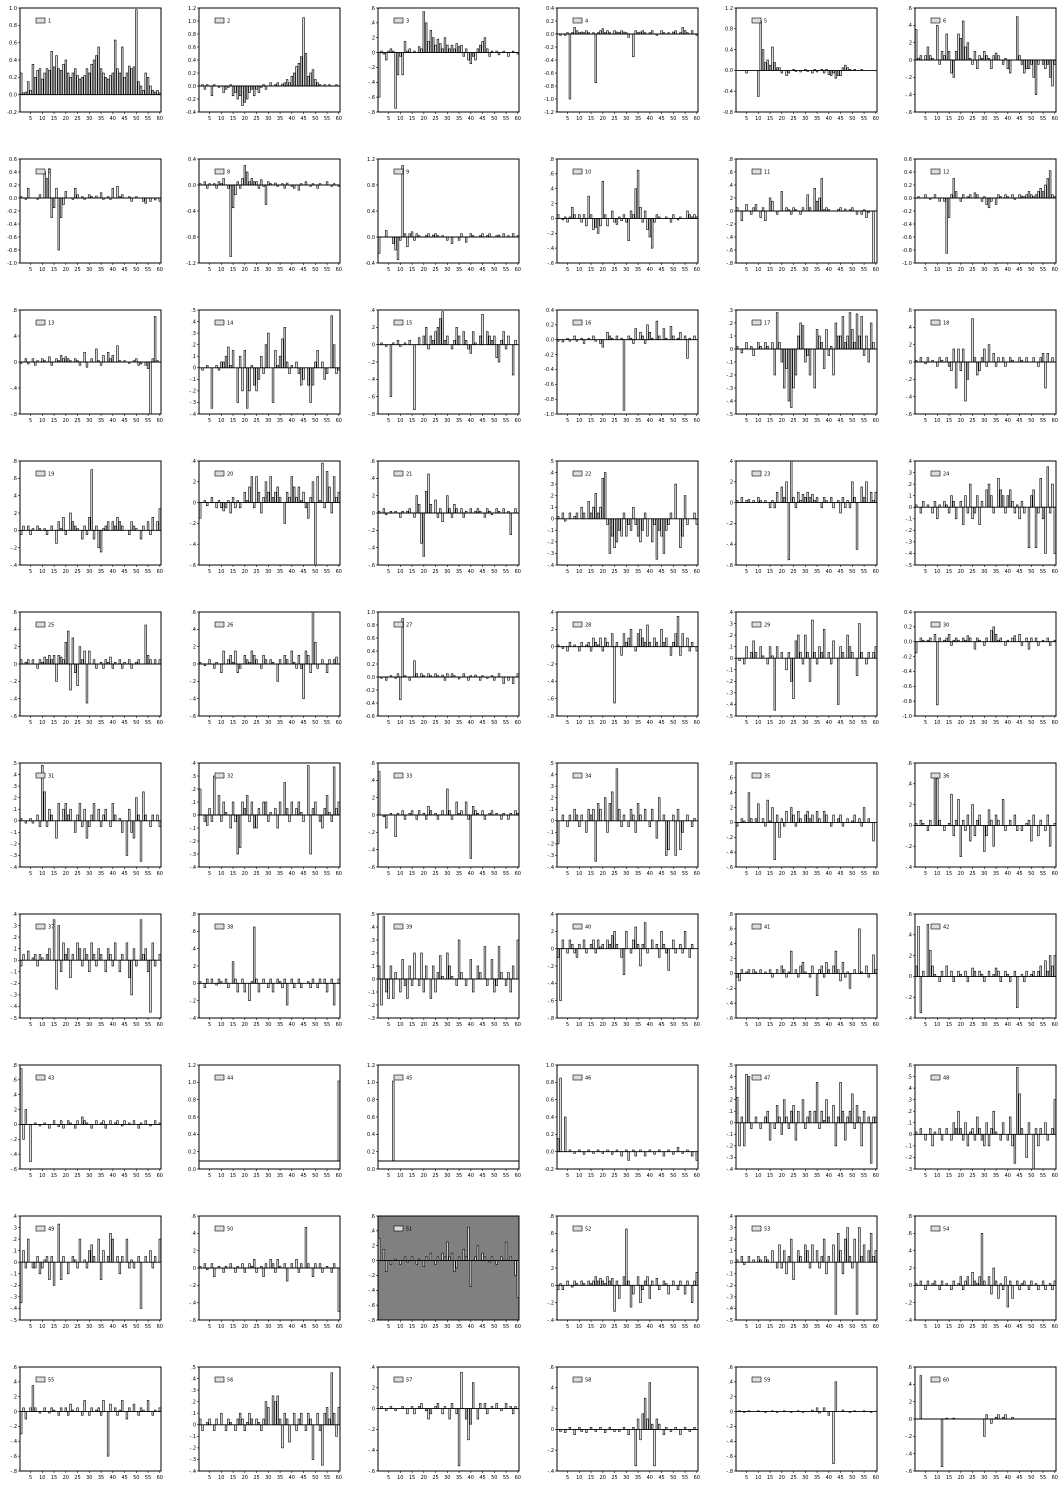  I want to click on legend-label: 22, so click(588, 475).